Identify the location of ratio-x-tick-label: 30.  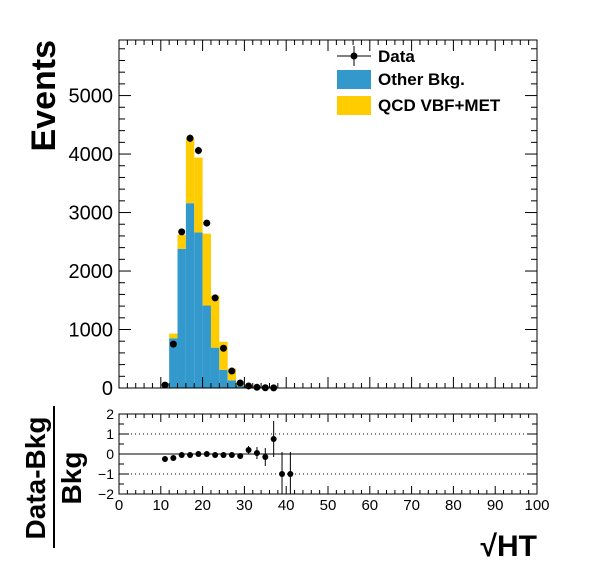
(244, 505).